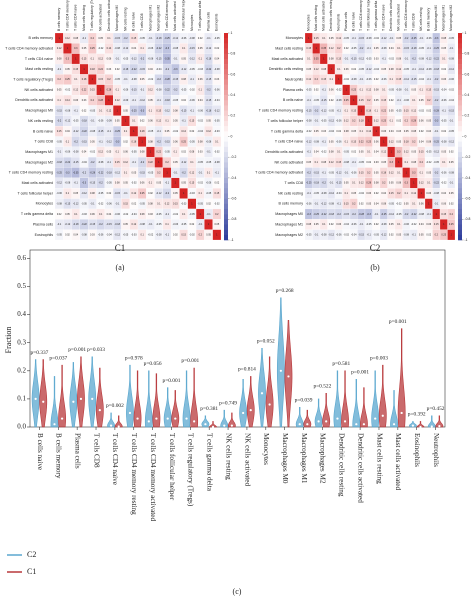  Describe the element at coordinates (118, 224) in the screenshot. I see `cell-label: -0.18` at that location.